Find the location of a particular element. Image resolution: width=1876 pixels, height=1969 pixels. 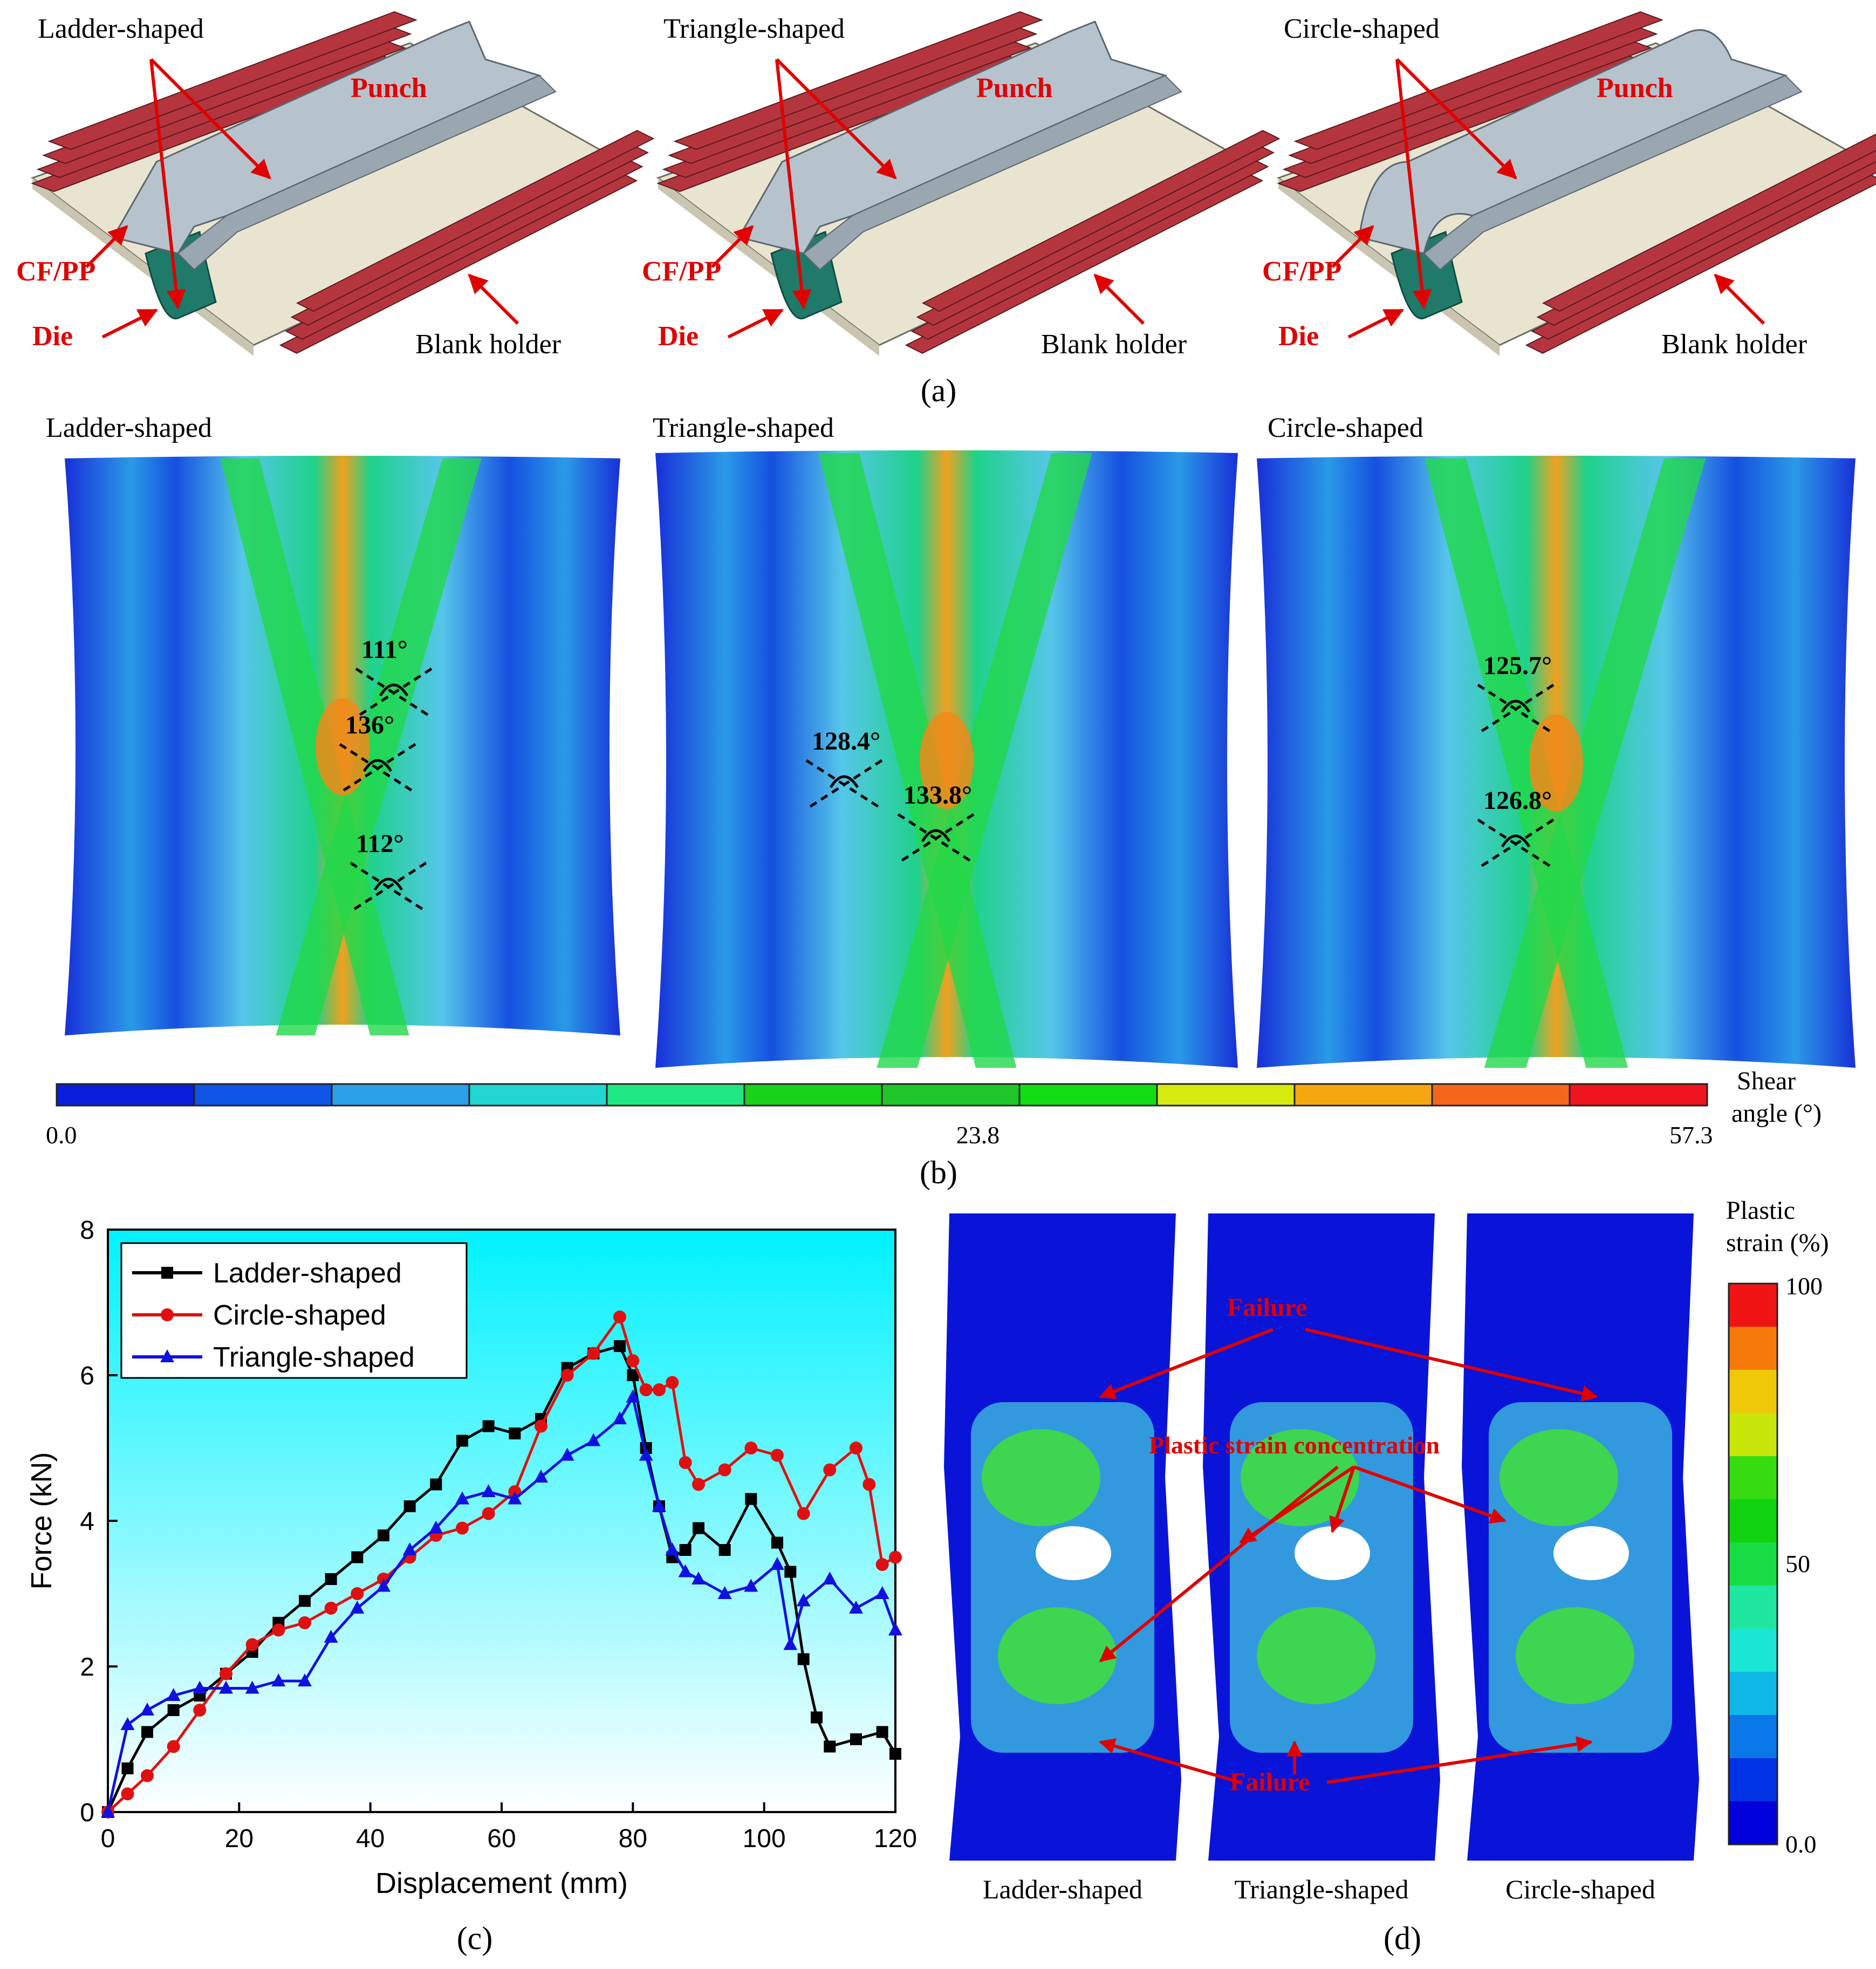

failure-label-top: Failure is located at coordinates (1267, 1307).